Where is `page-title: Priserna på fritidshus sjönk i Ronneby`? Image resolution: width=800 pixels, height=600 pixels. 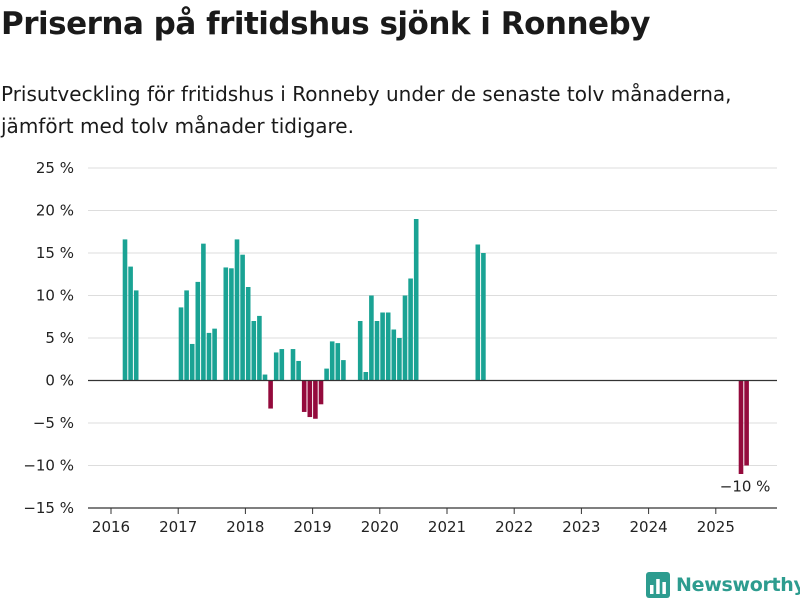
page-title: Priserna på fritidshus sjönk i Ronneby is located at coordinates (325, 24).